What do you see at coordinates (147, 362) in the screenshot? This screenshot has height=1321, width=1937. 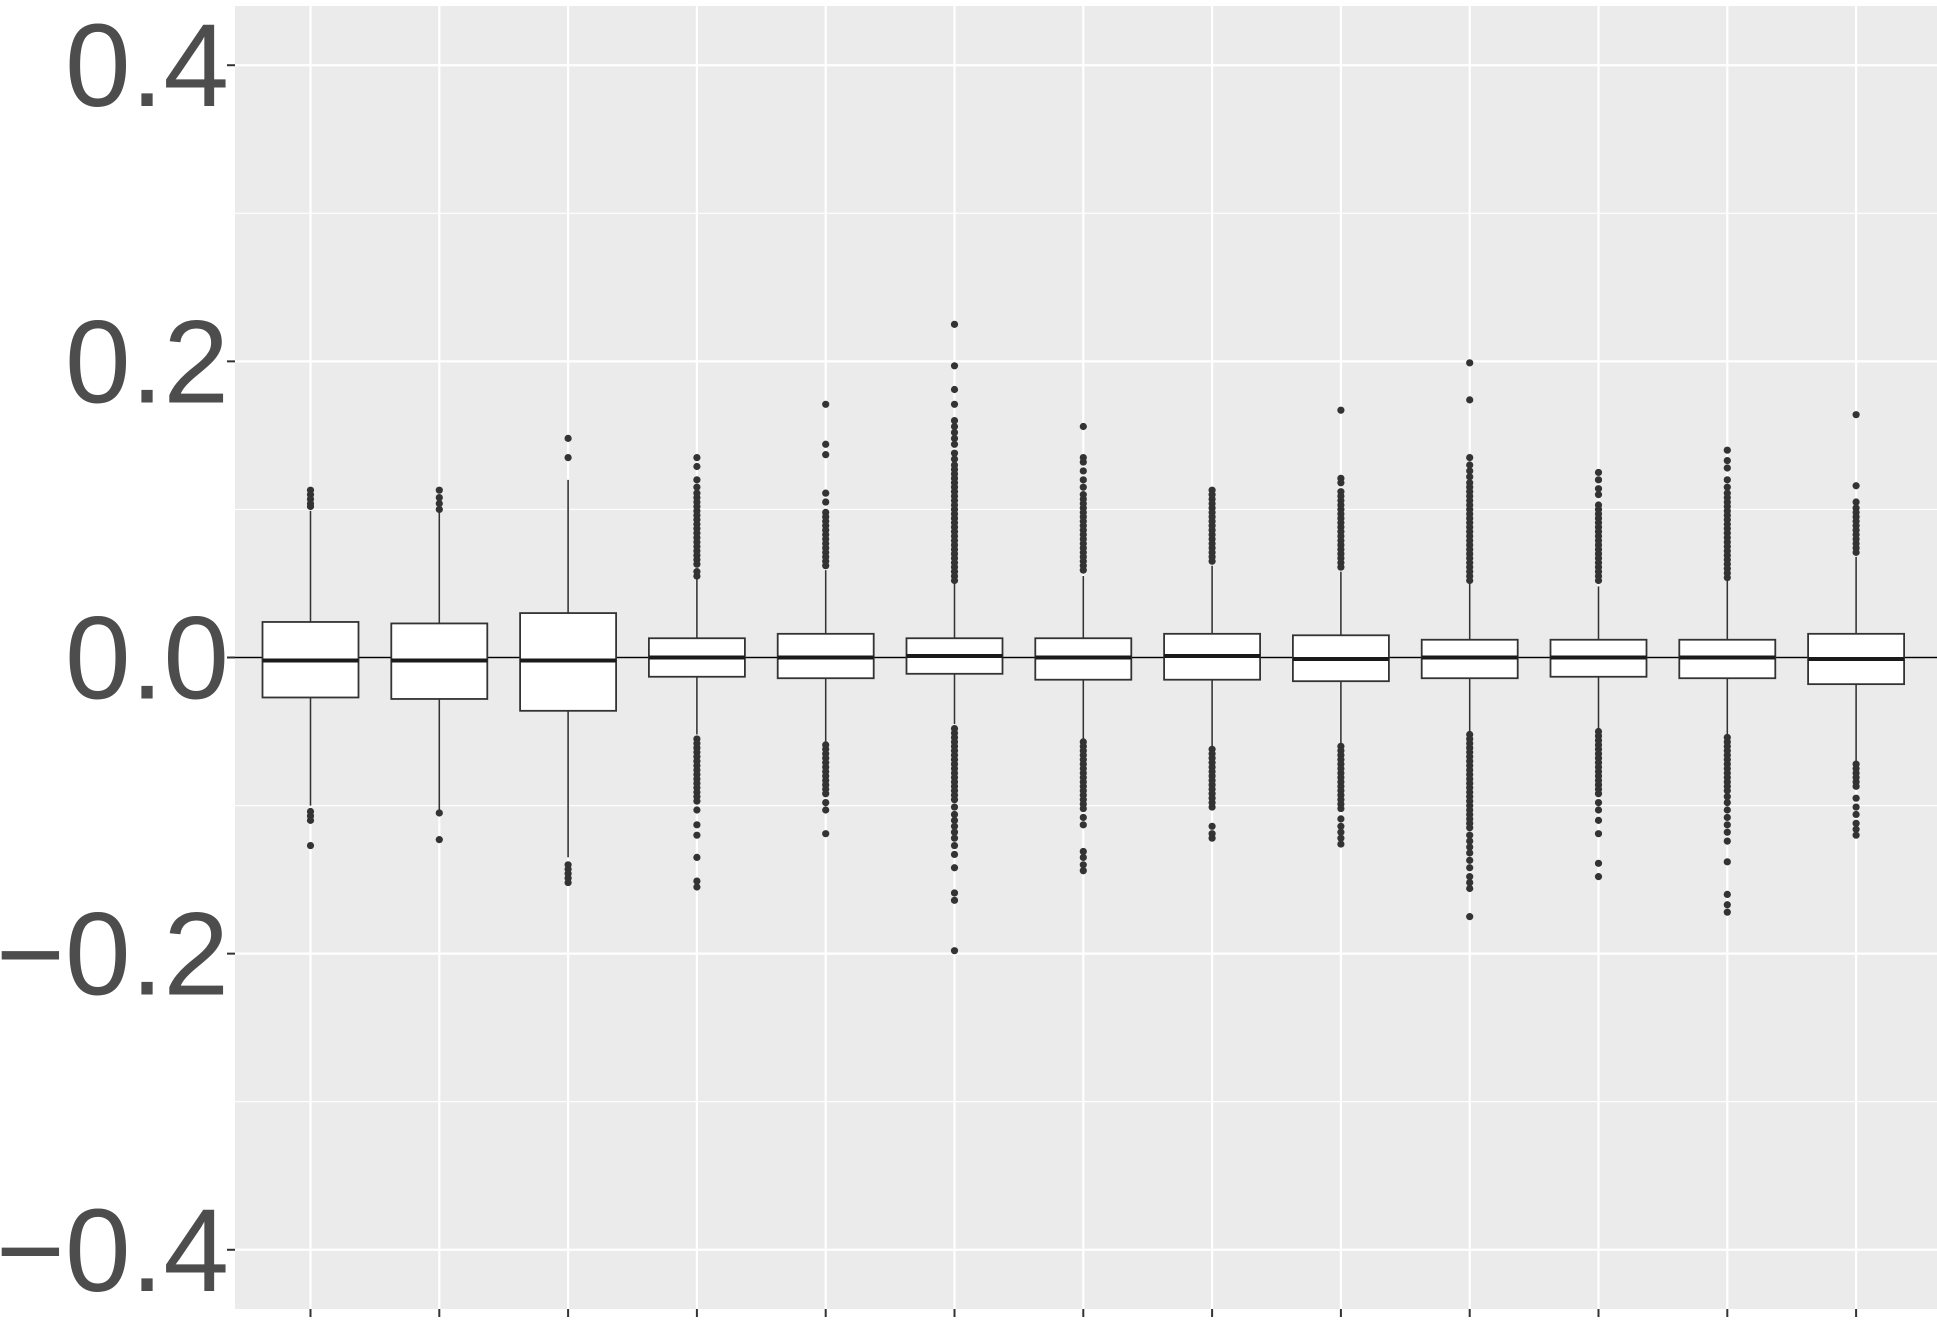 I see `y-tick-label: 0.2` at bounding box center [147, 362].